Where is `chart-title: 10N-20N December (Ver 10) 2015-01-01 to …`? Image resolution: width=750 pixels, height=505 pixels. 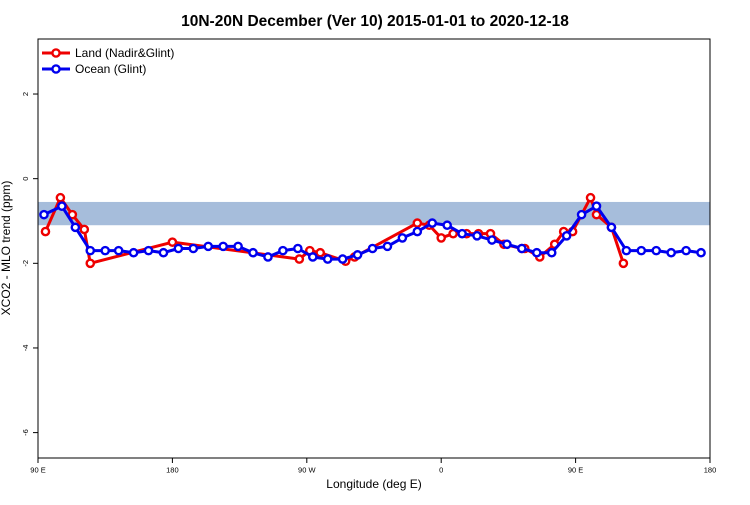
chart-title: 10N-20N December (Ver 10) 2015-01-01 to … is located at coordinates (375, 21).